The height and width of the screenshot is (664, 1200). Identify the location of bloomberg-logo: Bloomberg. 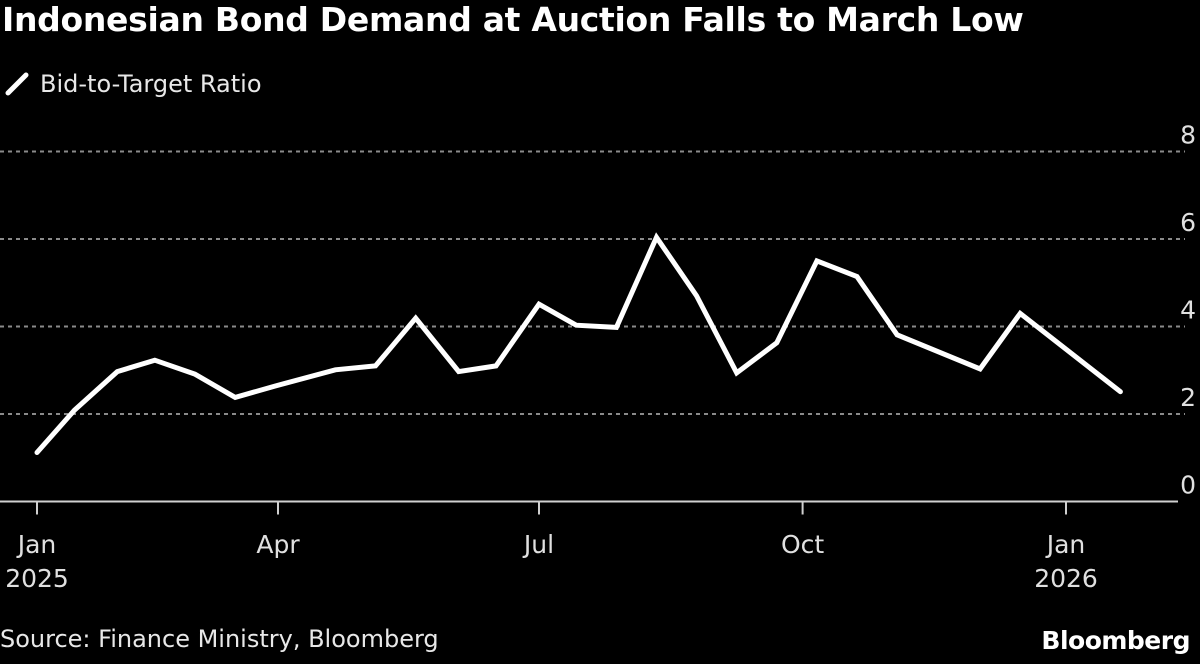
(1115, 640).